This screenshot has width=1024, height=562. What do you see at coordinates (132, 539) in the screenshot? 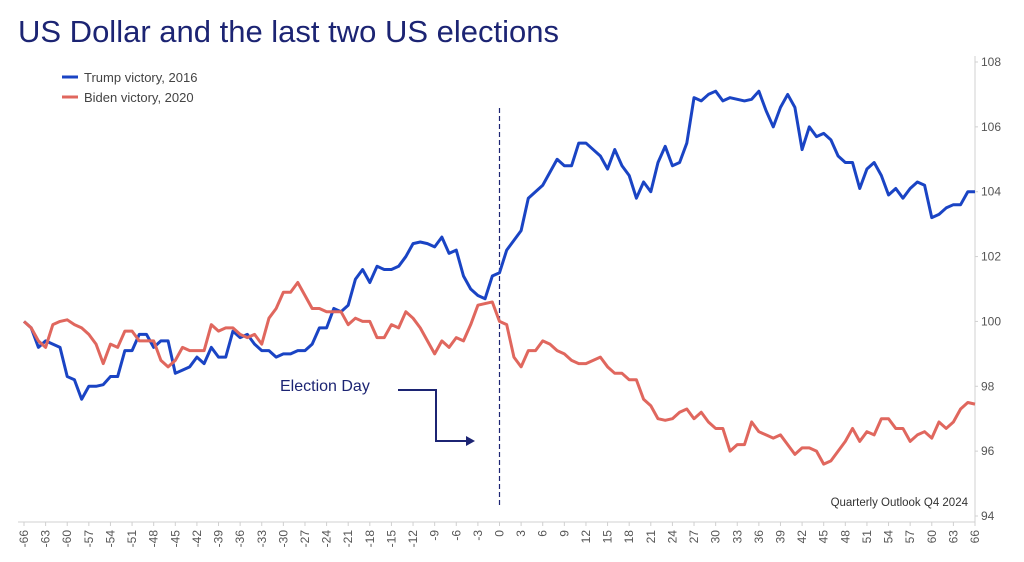
I see `x-tick-label: -51` at bounding box center [132, 539].